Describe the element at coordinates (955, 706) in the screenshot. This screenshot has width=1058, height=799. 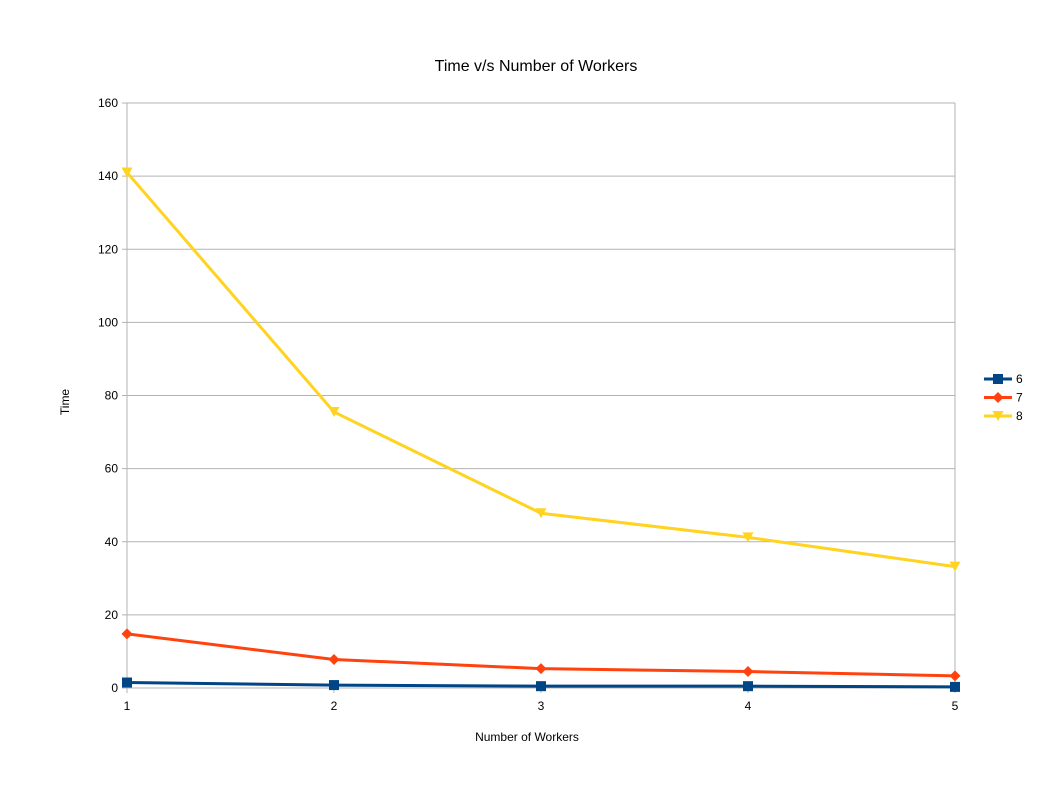
I see `x-tick-label: 5` at that location.